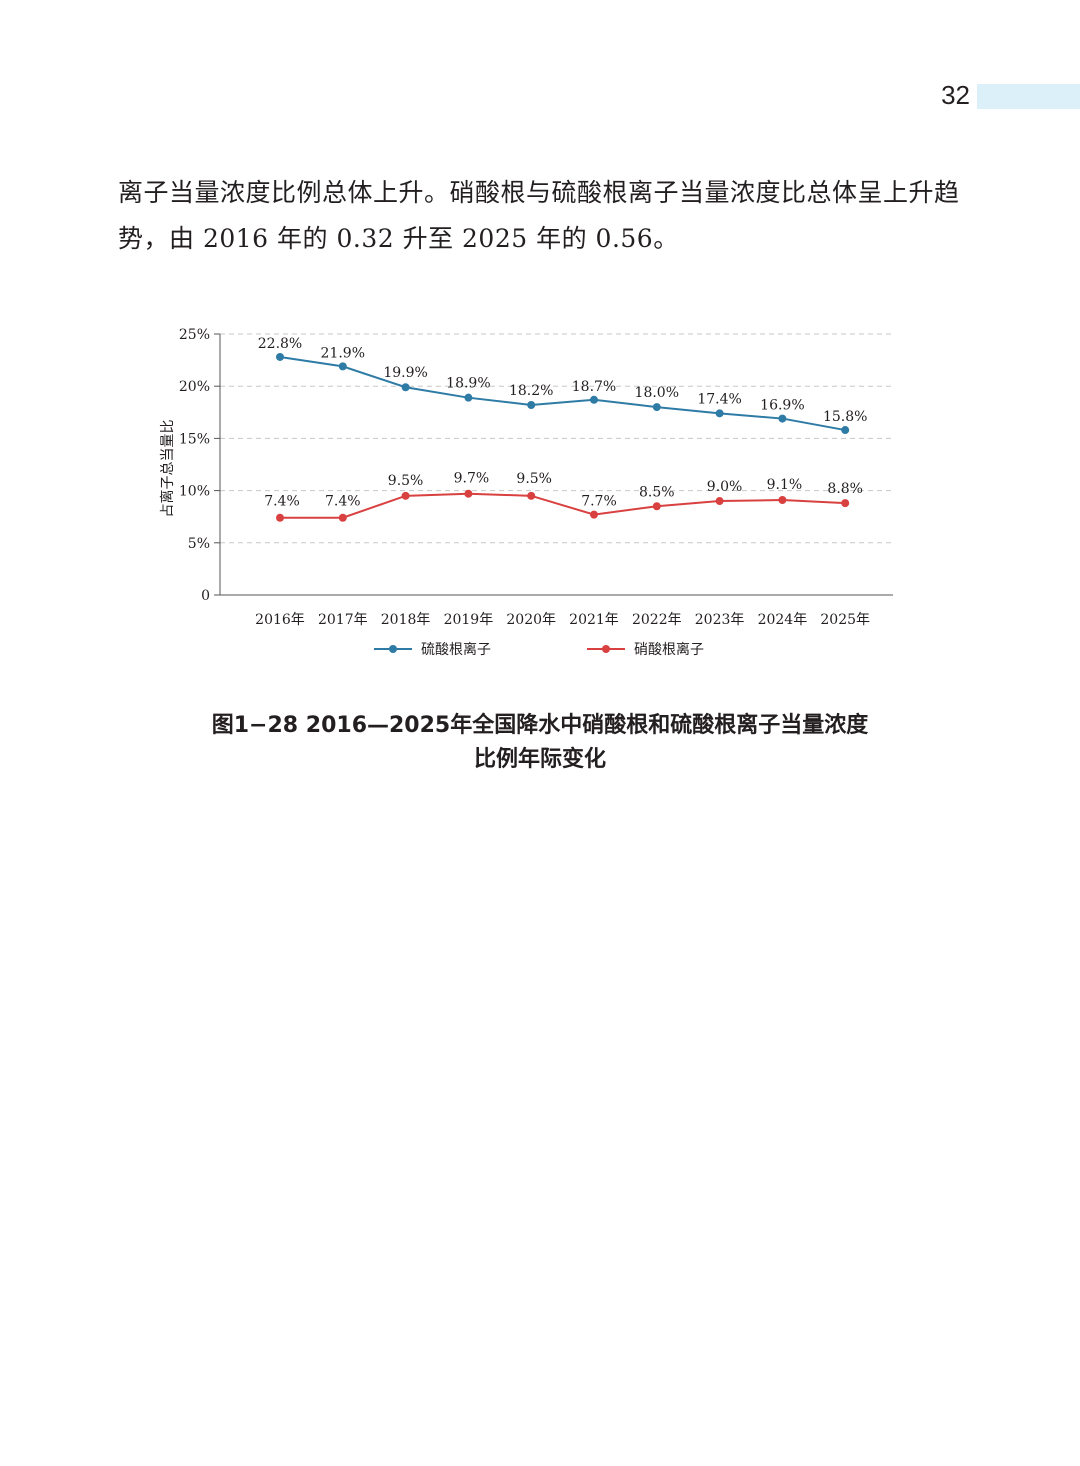 This screenshot has width=1080, height=1466. What do you see at coordinates (194, 387) in the screenshot?
I see `y-tick-label: 20%` at bounding box center [194, 387].